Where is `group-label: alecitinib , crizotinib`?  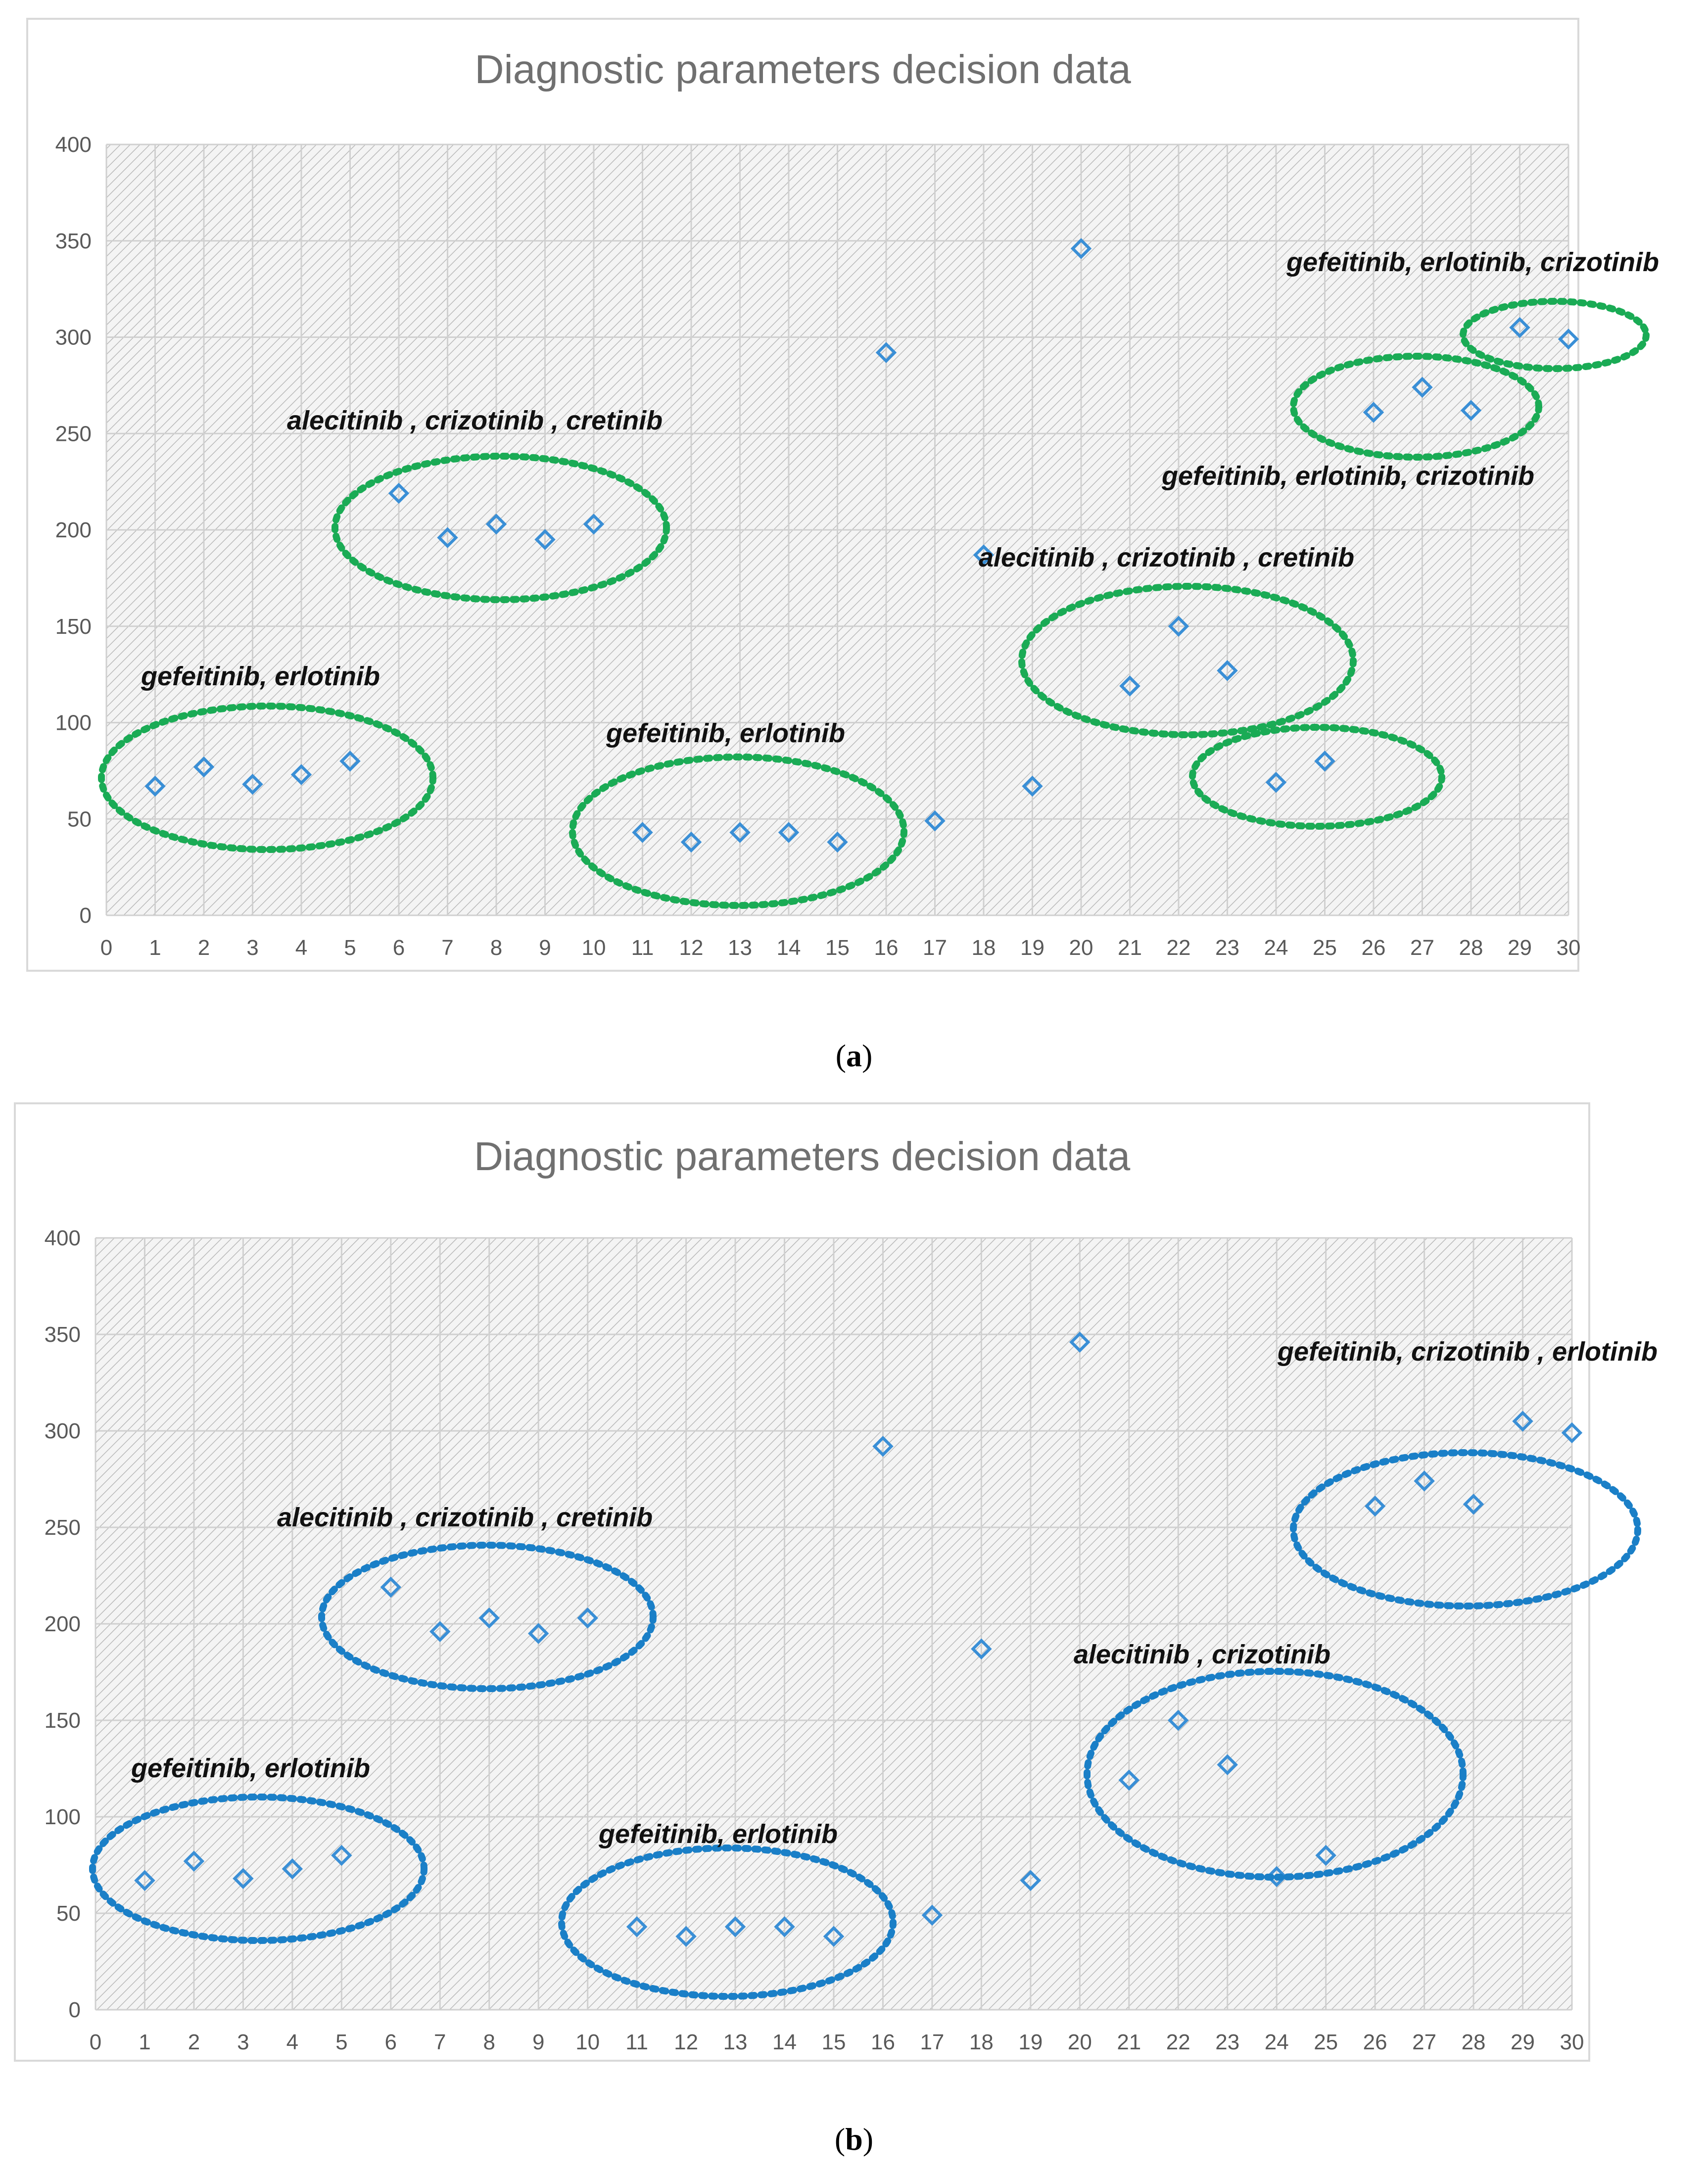 group-label: alecitinib , crizotinib is located at coordinates (1202, 1654).